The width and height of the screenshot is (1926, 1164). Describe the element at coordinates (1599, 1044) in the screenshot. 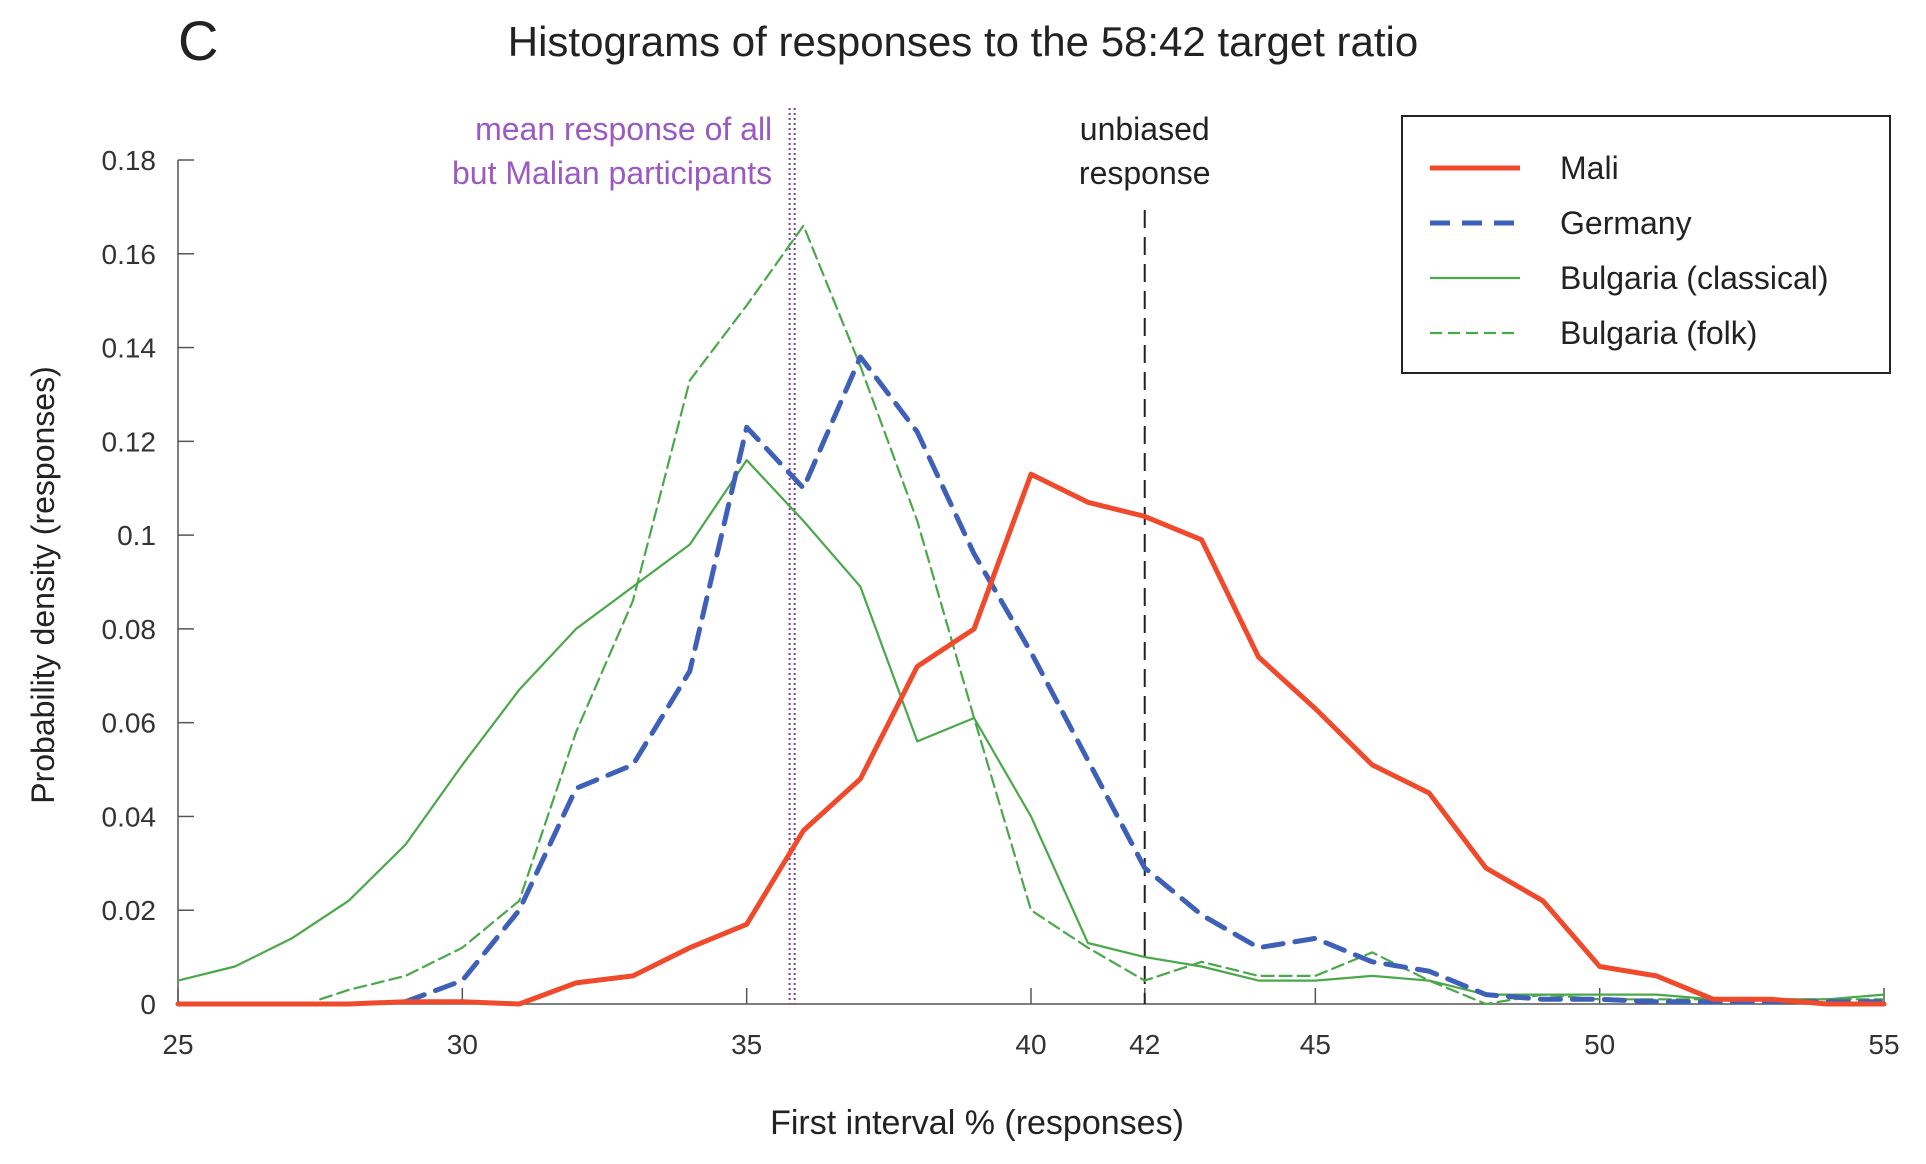

I see `x-tick-label: 50` at that location.